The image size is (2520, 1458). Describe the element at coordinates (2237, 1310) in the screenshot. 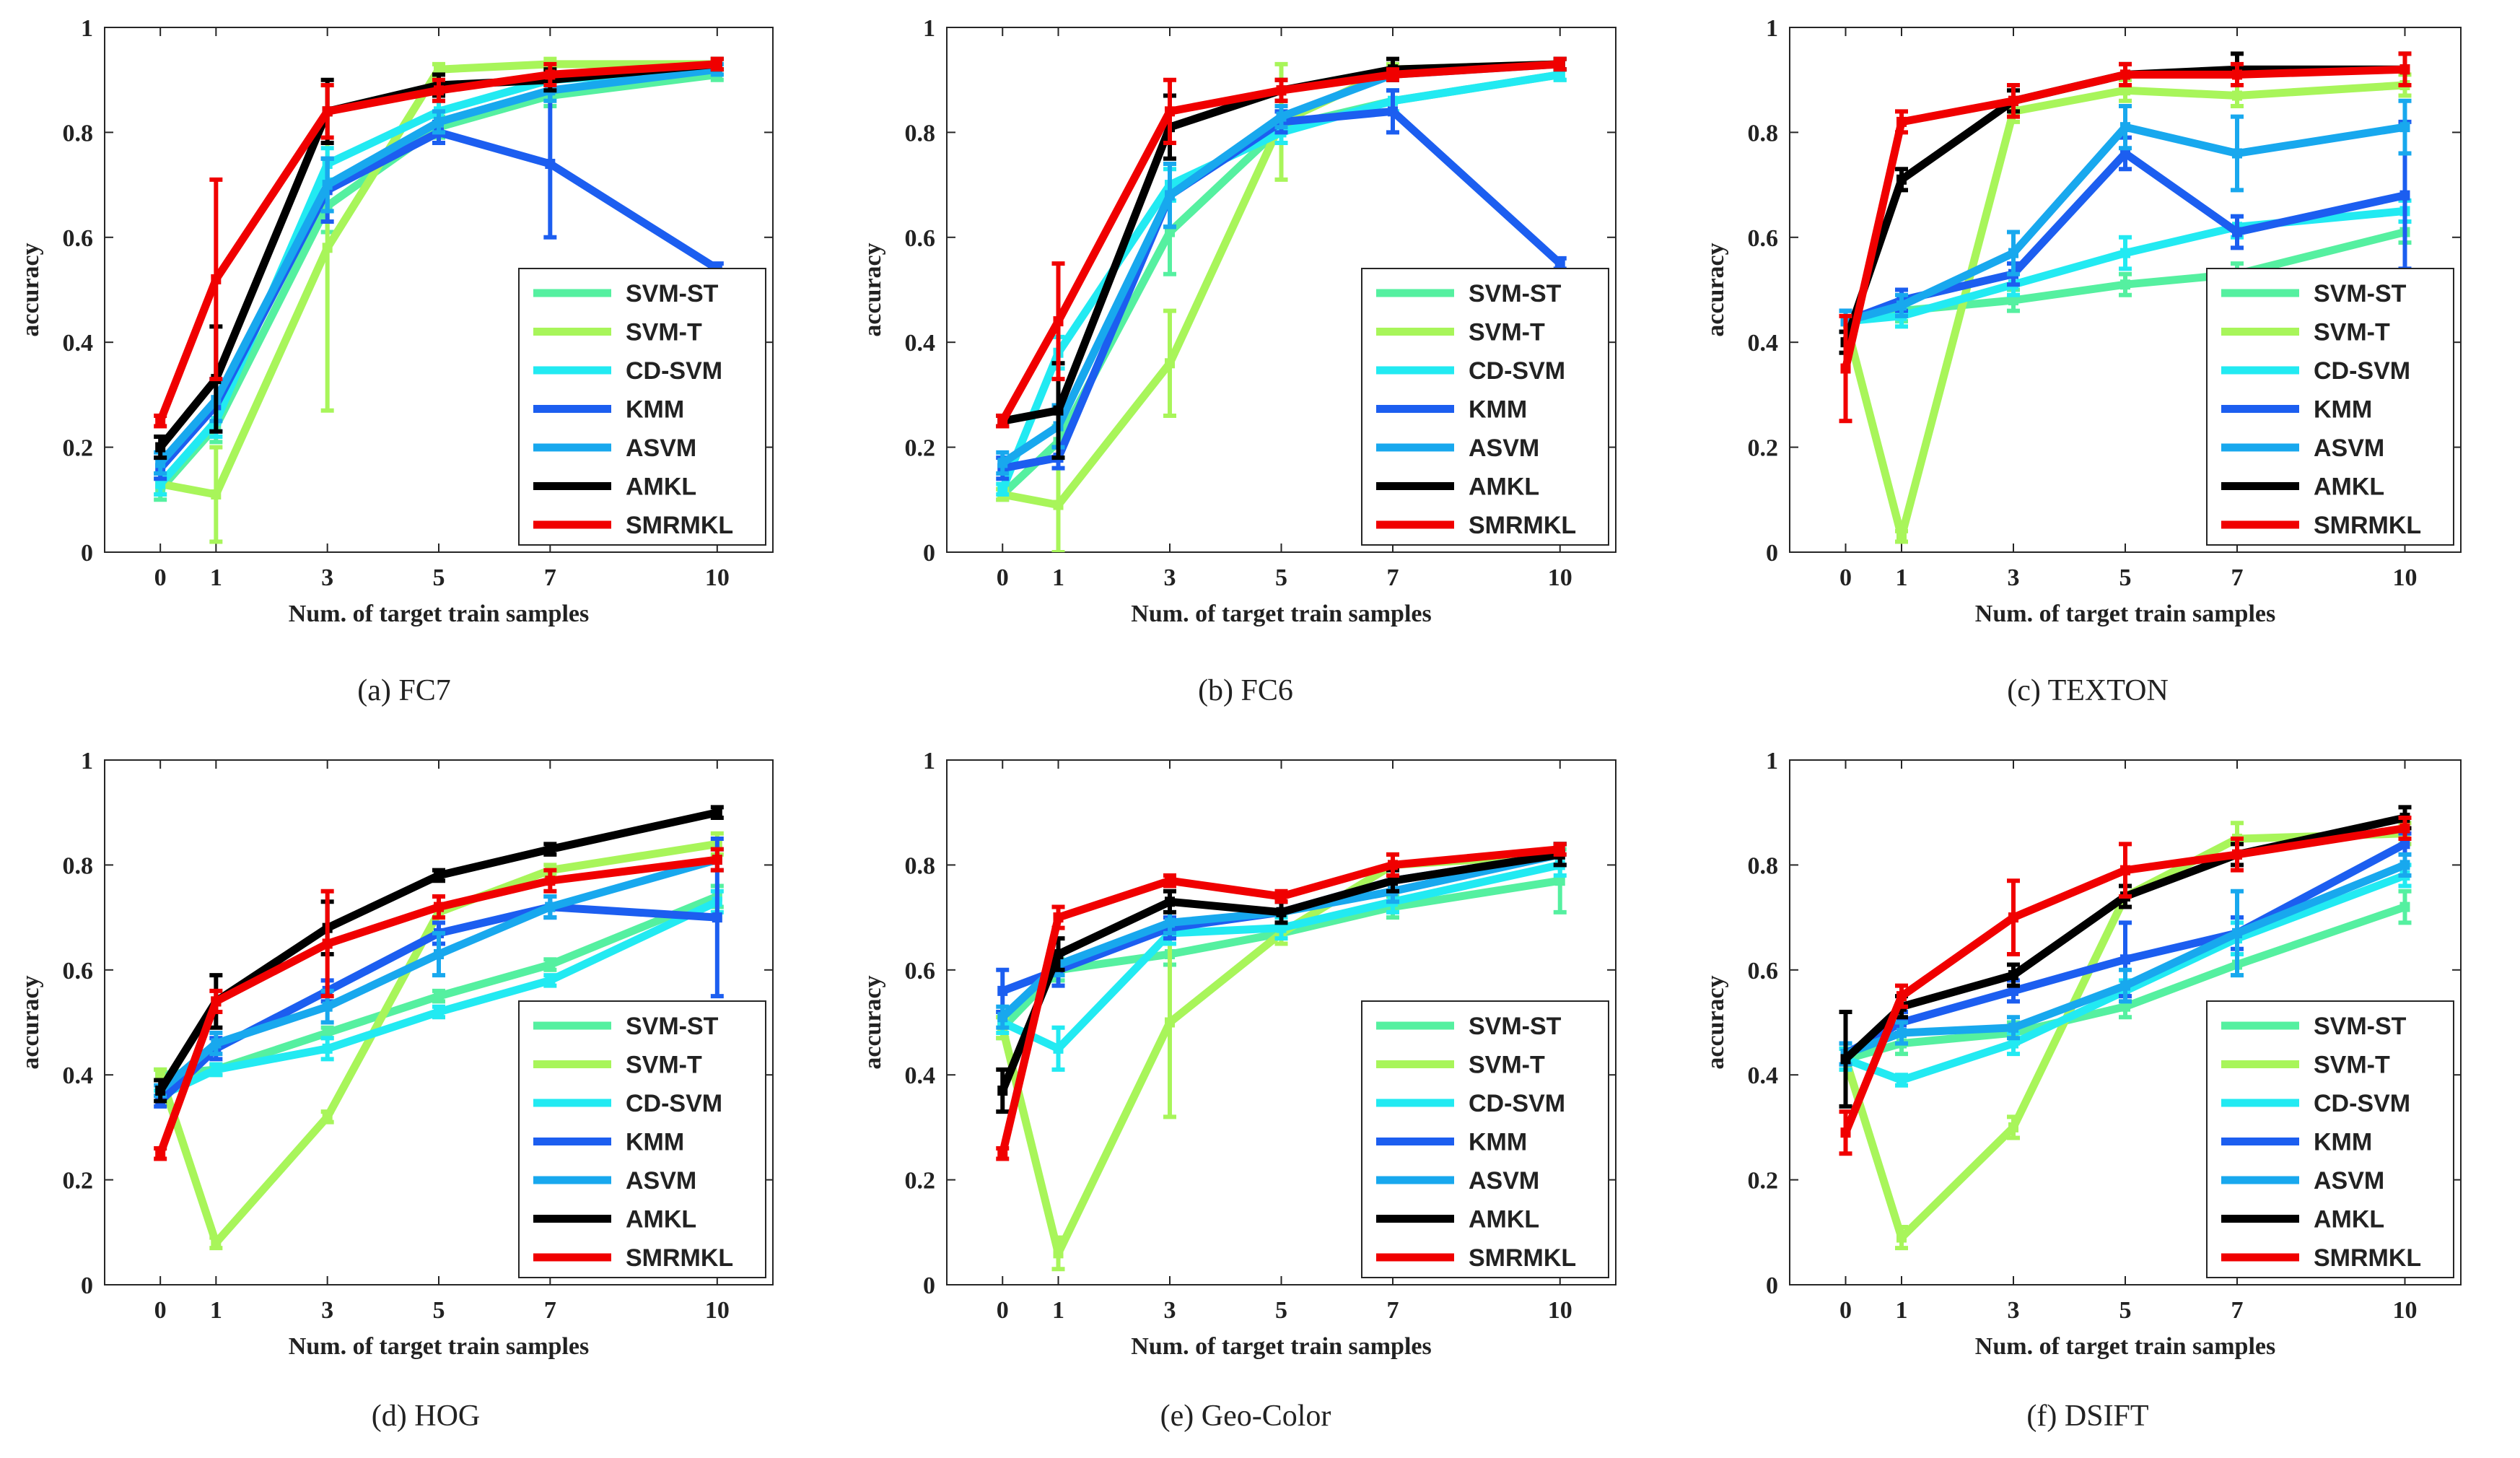

I see `x-tick-label: 7` at that location.